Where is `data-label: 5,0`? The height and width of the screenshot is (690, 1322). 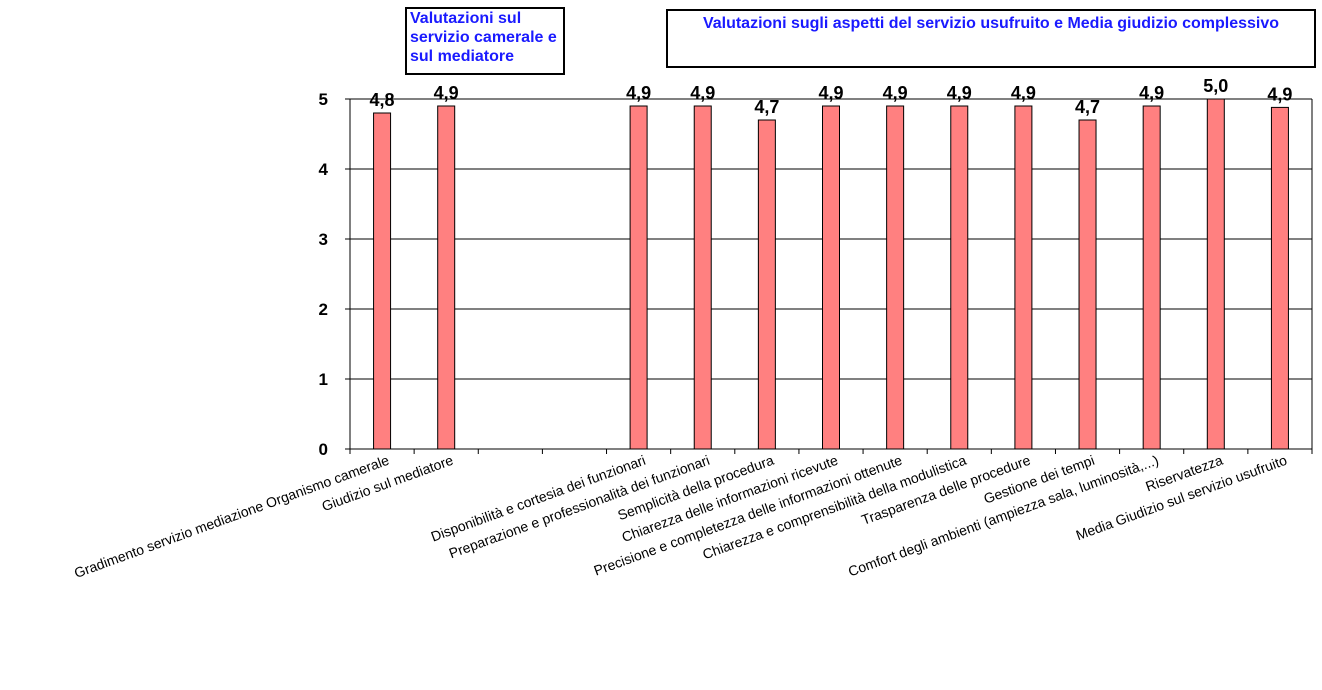
data-label: 5,0 is located at coordinates (1215, 86).